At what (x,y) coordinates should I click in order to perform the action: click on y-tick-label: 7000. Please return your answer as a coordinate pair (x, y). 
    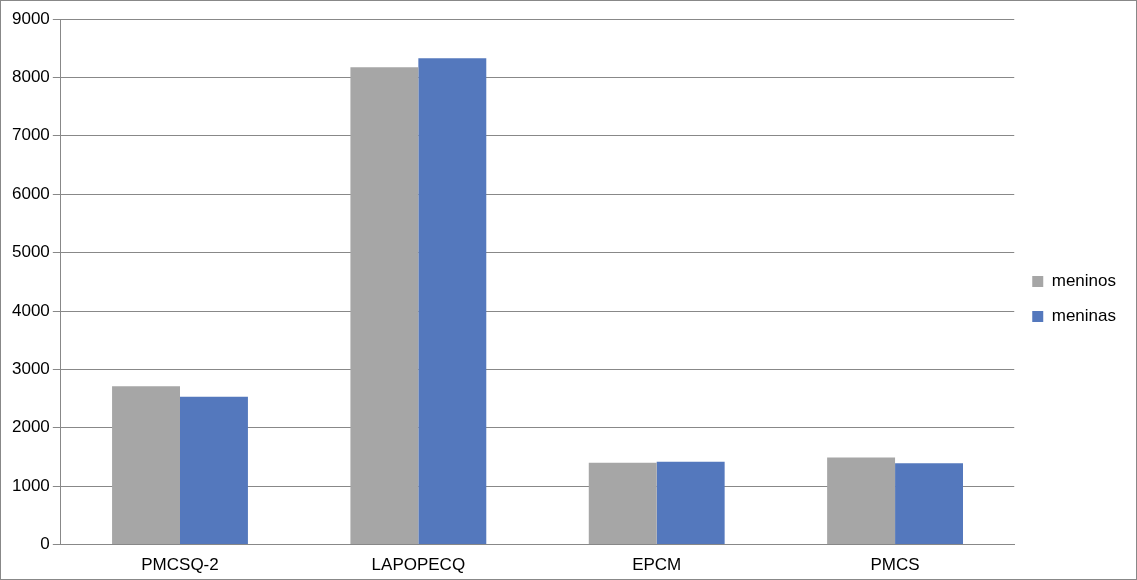
    Looking at the image, I should click on (30, 135).